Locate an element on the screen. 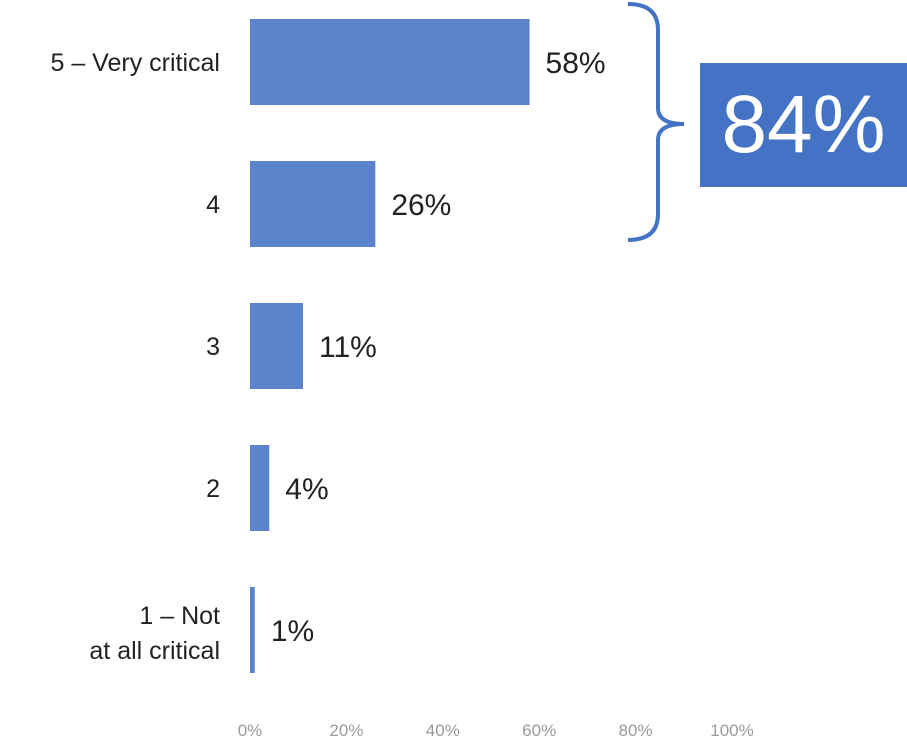 The image size is (907, 754). x-axis-ticks-group: 0% 20% 40% 60% 80% 100% is located at coordinates (496, 730).